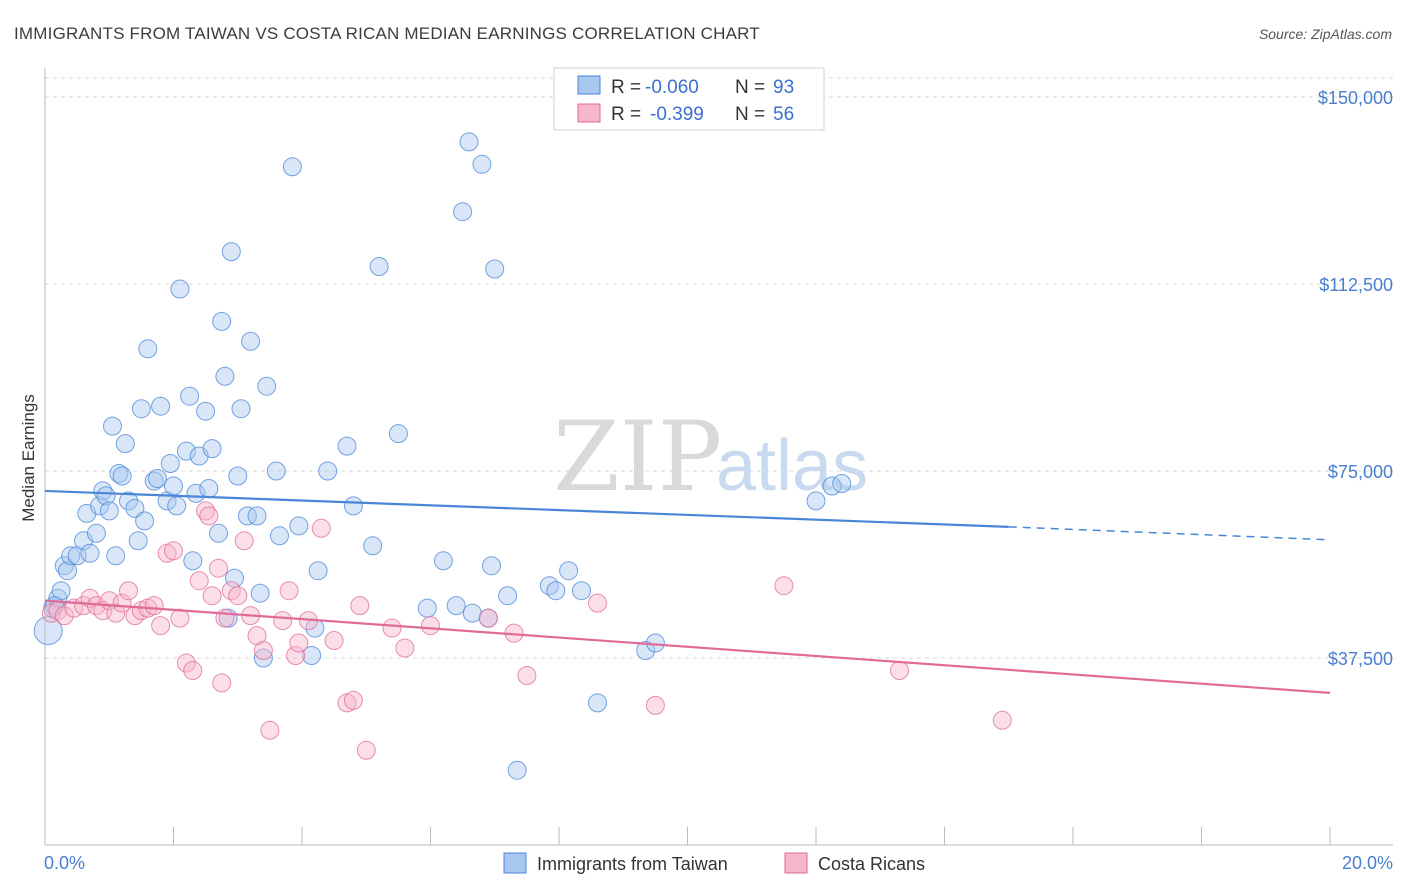  I want to click on y-axis-label: Median Earnings, so click(28, 458).